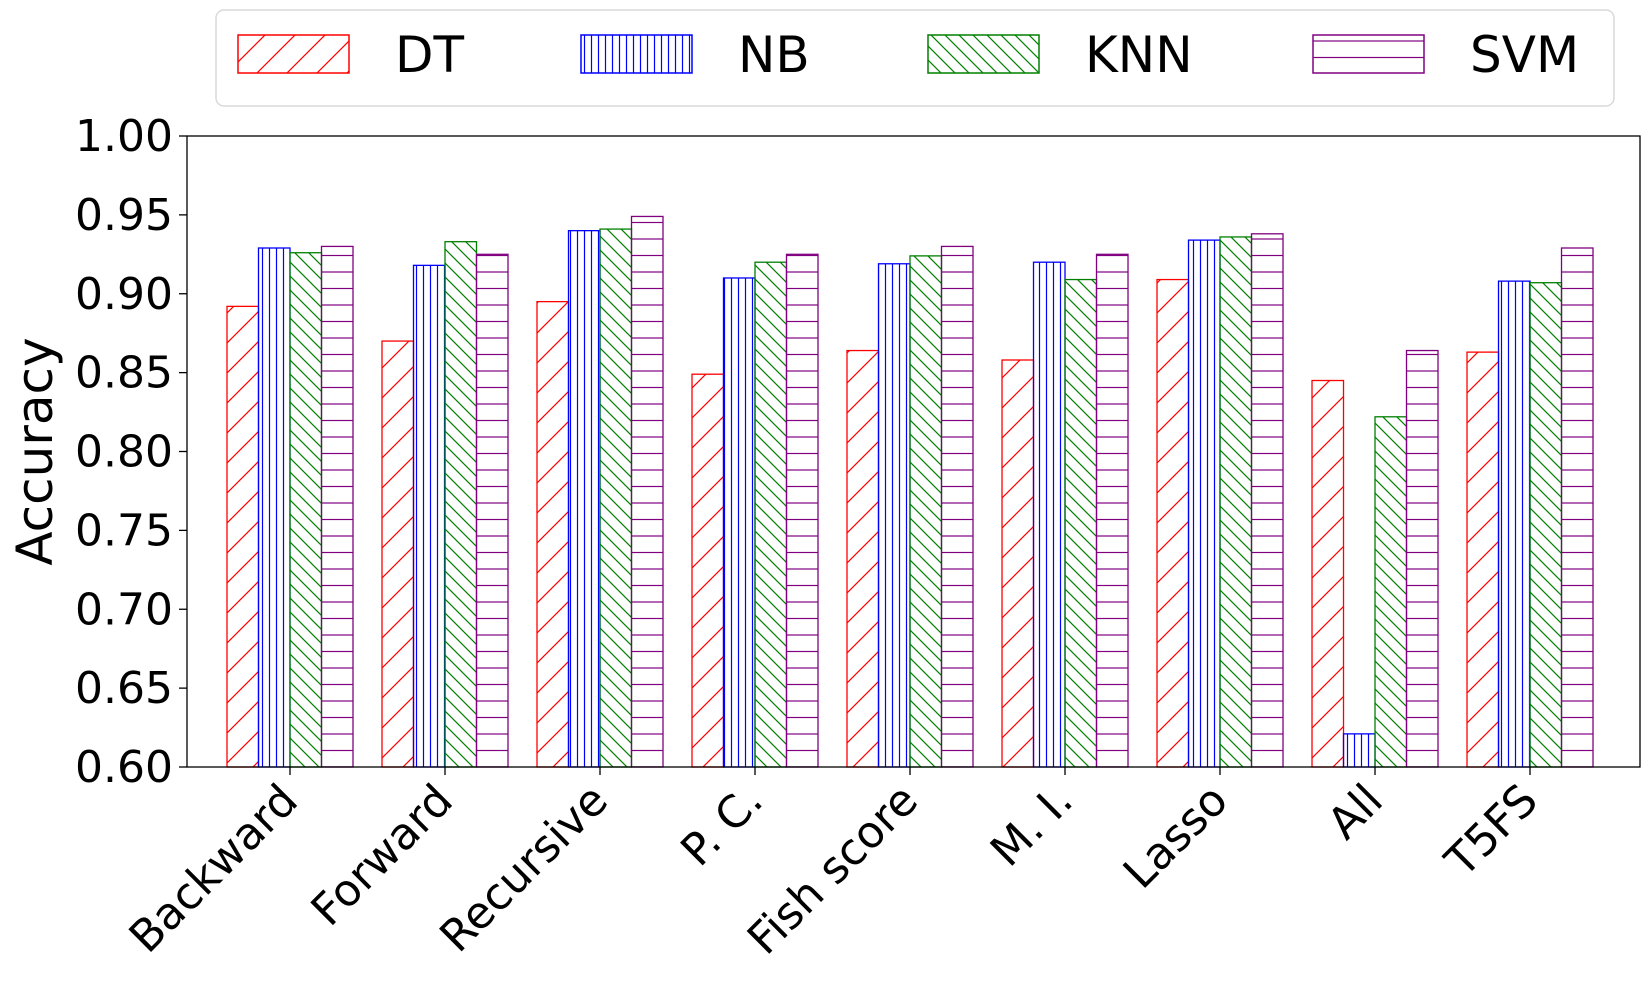 The width and height of the screenshot is (1650, 993). I want to click on legend-box, so click(915, 58).